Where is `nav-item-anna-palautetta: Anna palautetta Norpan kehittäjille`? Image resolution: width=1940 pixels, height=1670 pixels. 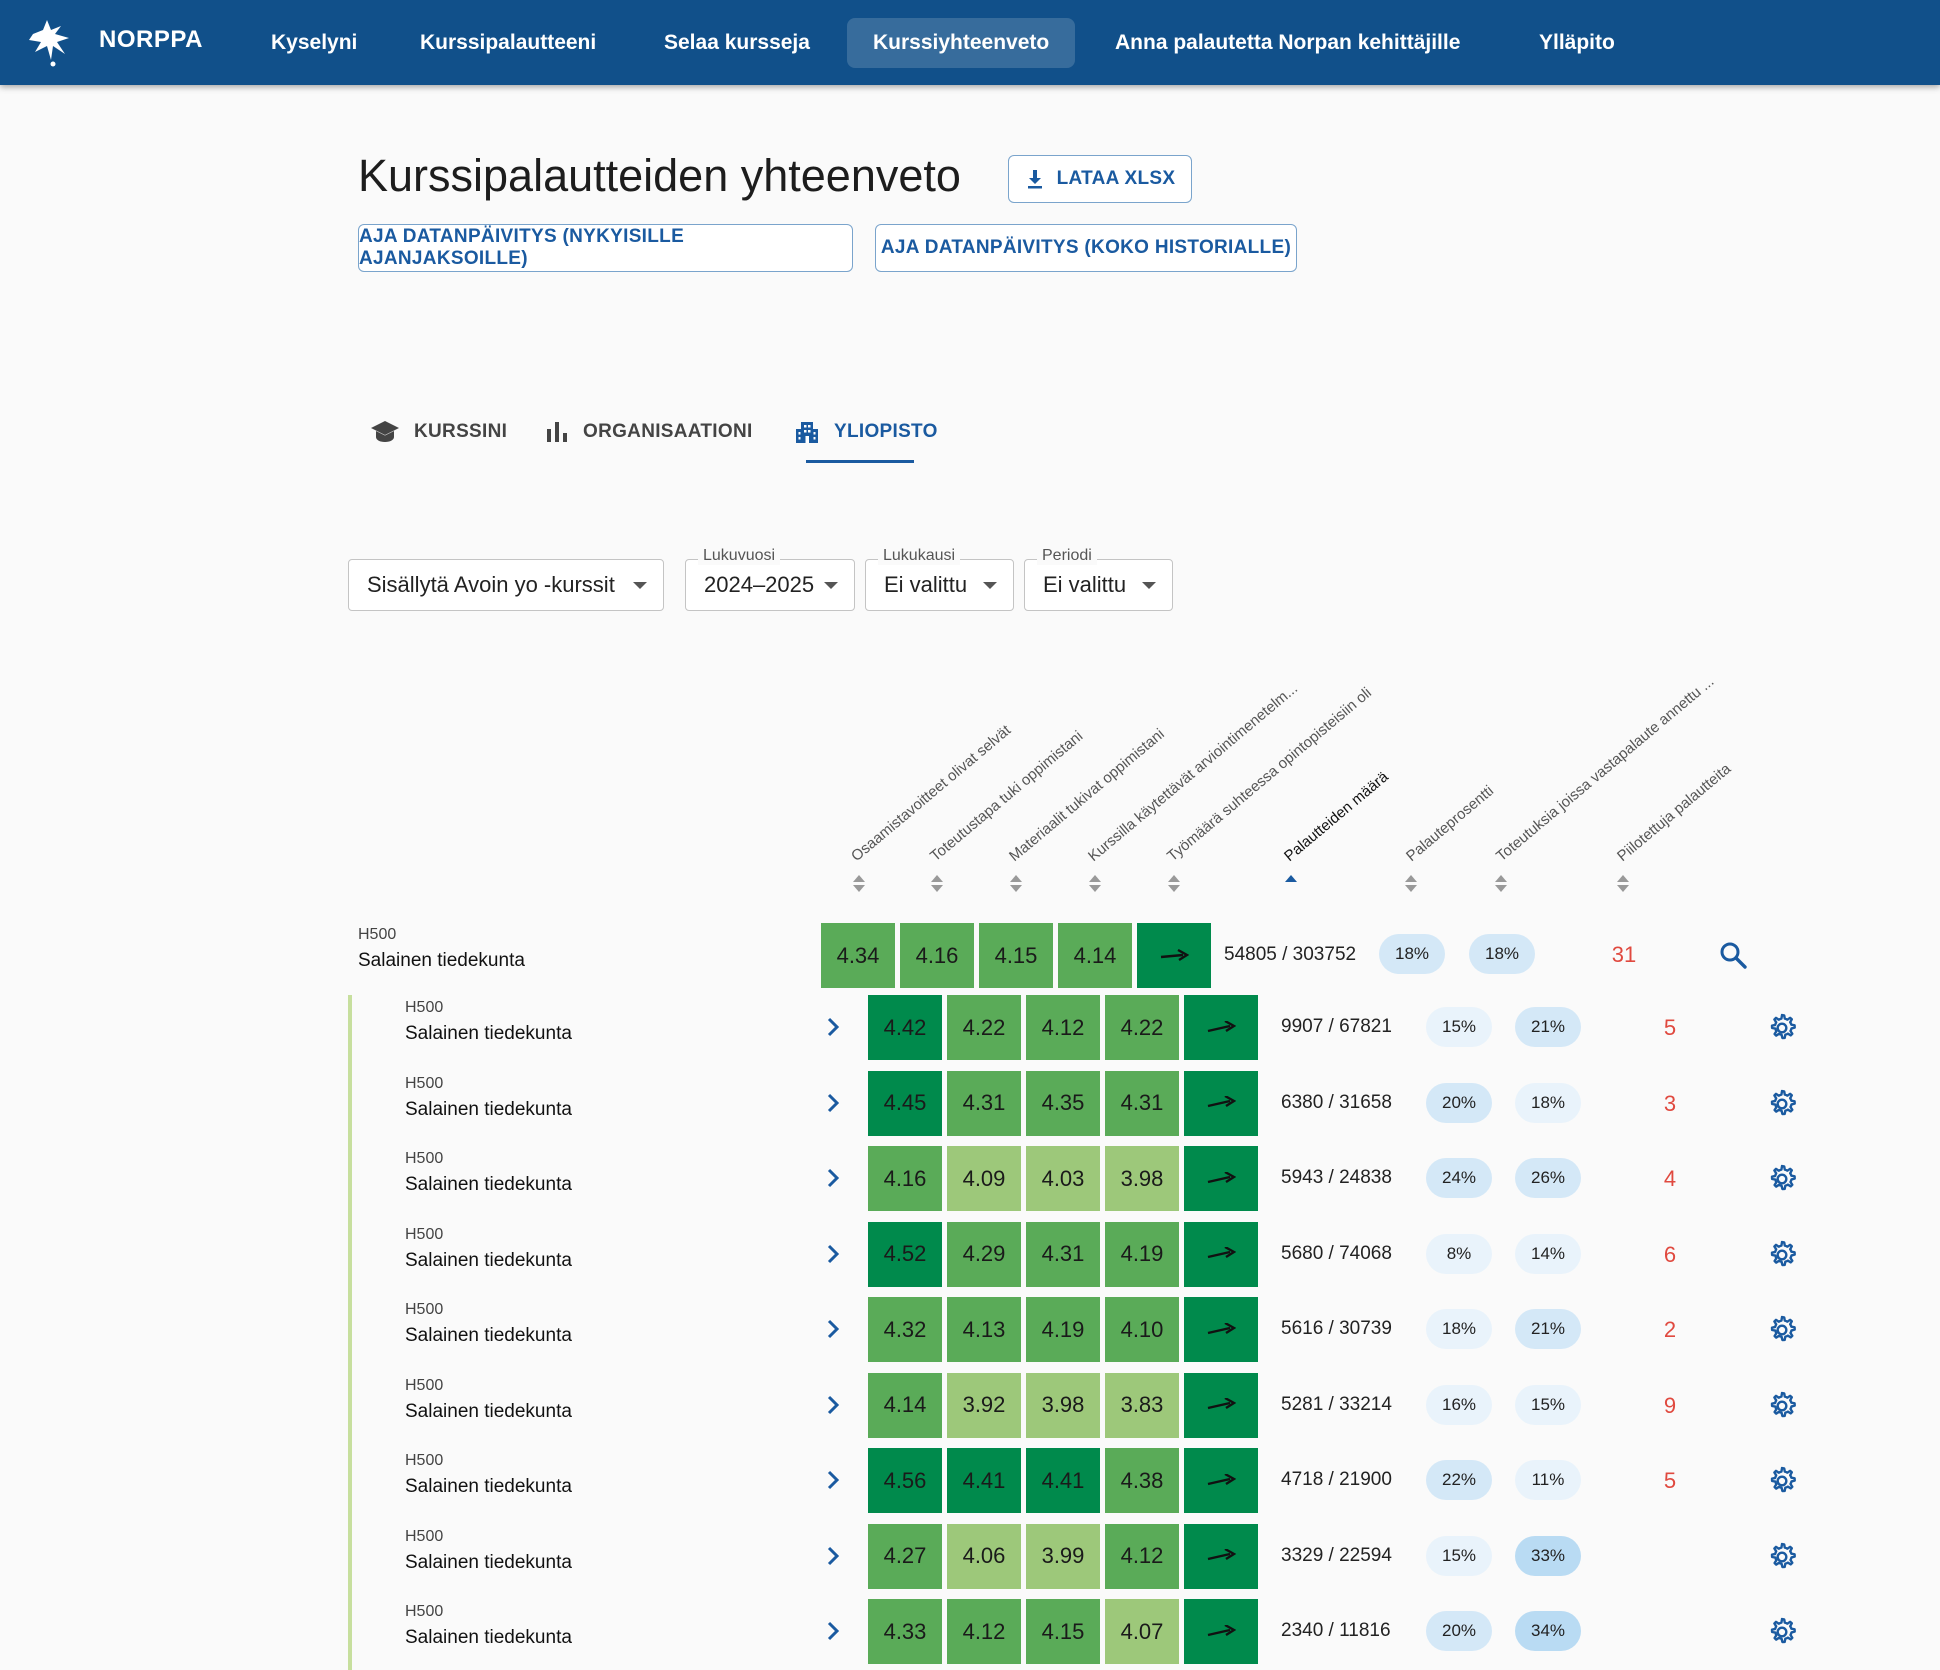
nav-item-anna-palautetta: Anna palautetta Norpan kehittäjille is located at coordinates (1288, 42).